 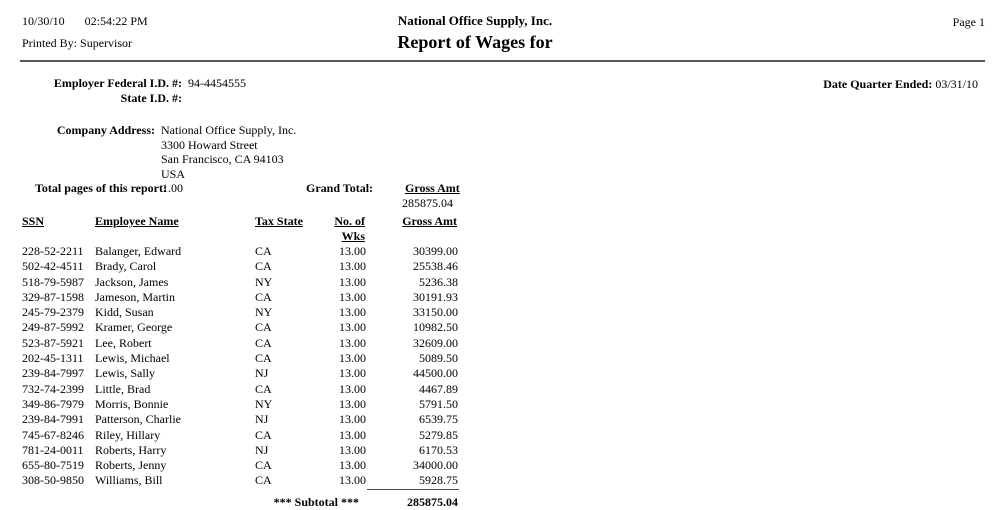 I want to click on cell-gross-amt: 5236.38, so click(x=438, y=281).